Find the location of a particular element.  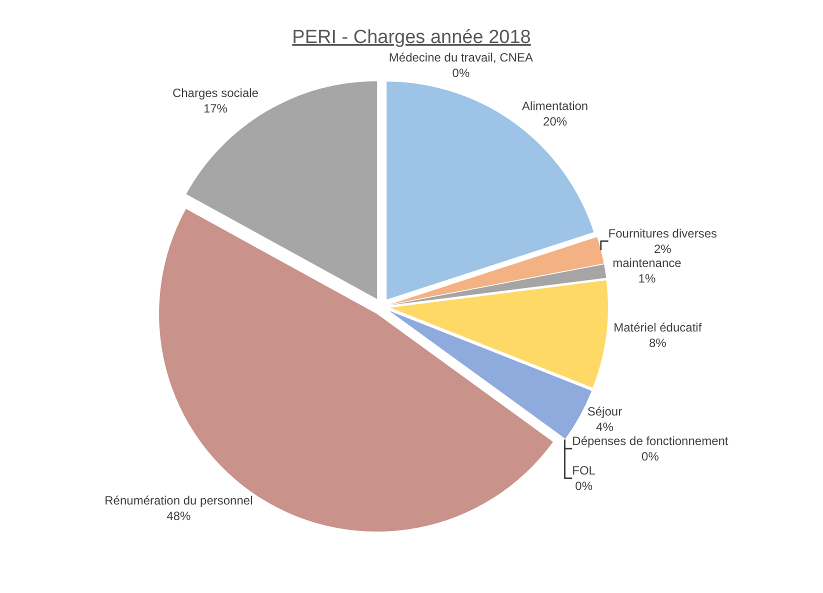

slice-label: Alimentation is located at coordinates (555, 105).